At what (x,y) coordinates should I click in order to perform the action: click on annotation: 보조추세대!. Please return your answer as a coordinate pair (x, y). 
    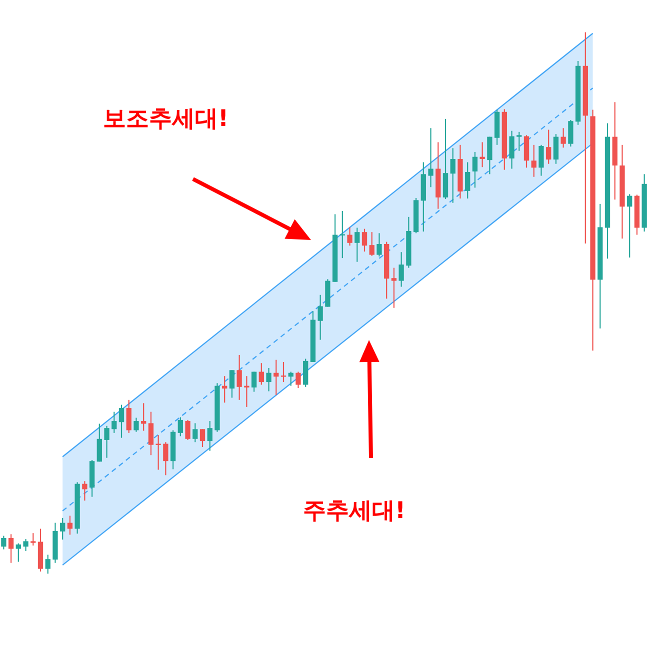
    Looking at the image, I should click on (165, 119).